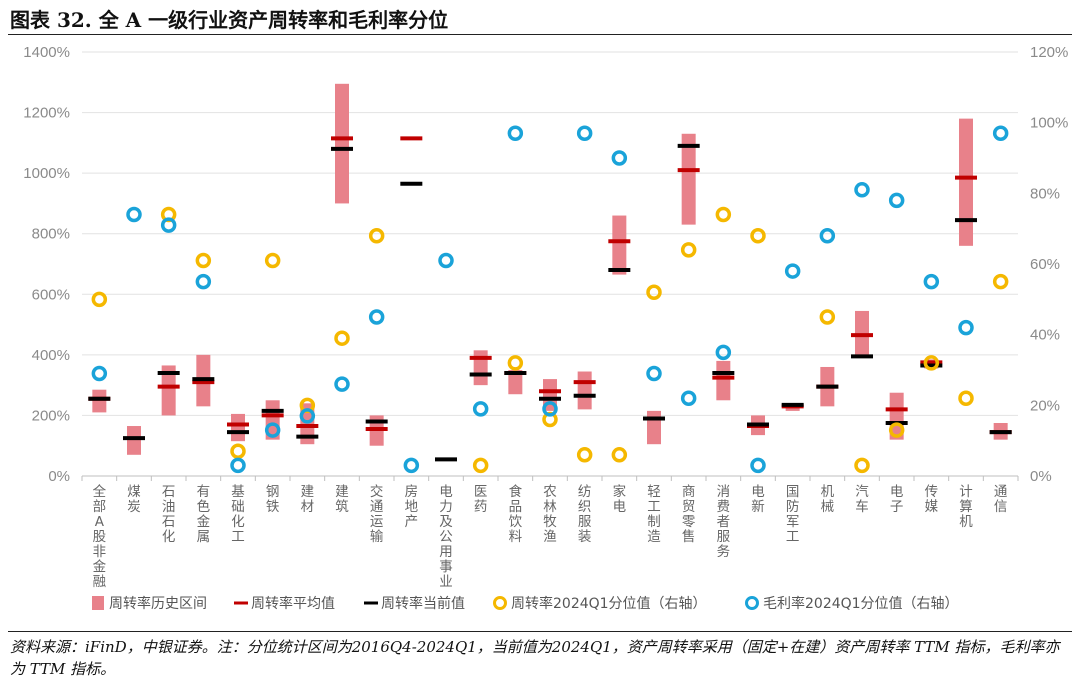 The image size is (1080, 683). Describe the element at coordinates (1045, 264) in the screenshot. I see `right-tick-label: 60%` at that location.